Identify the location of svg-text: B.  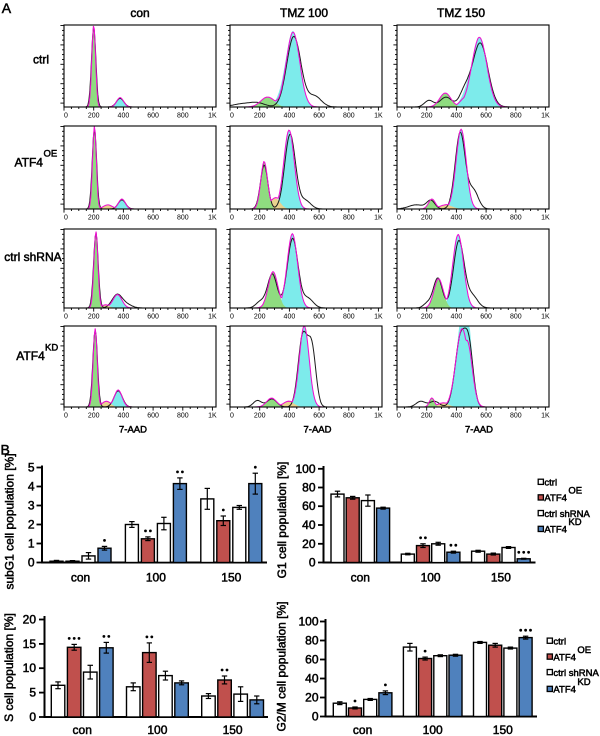
(5, 450).